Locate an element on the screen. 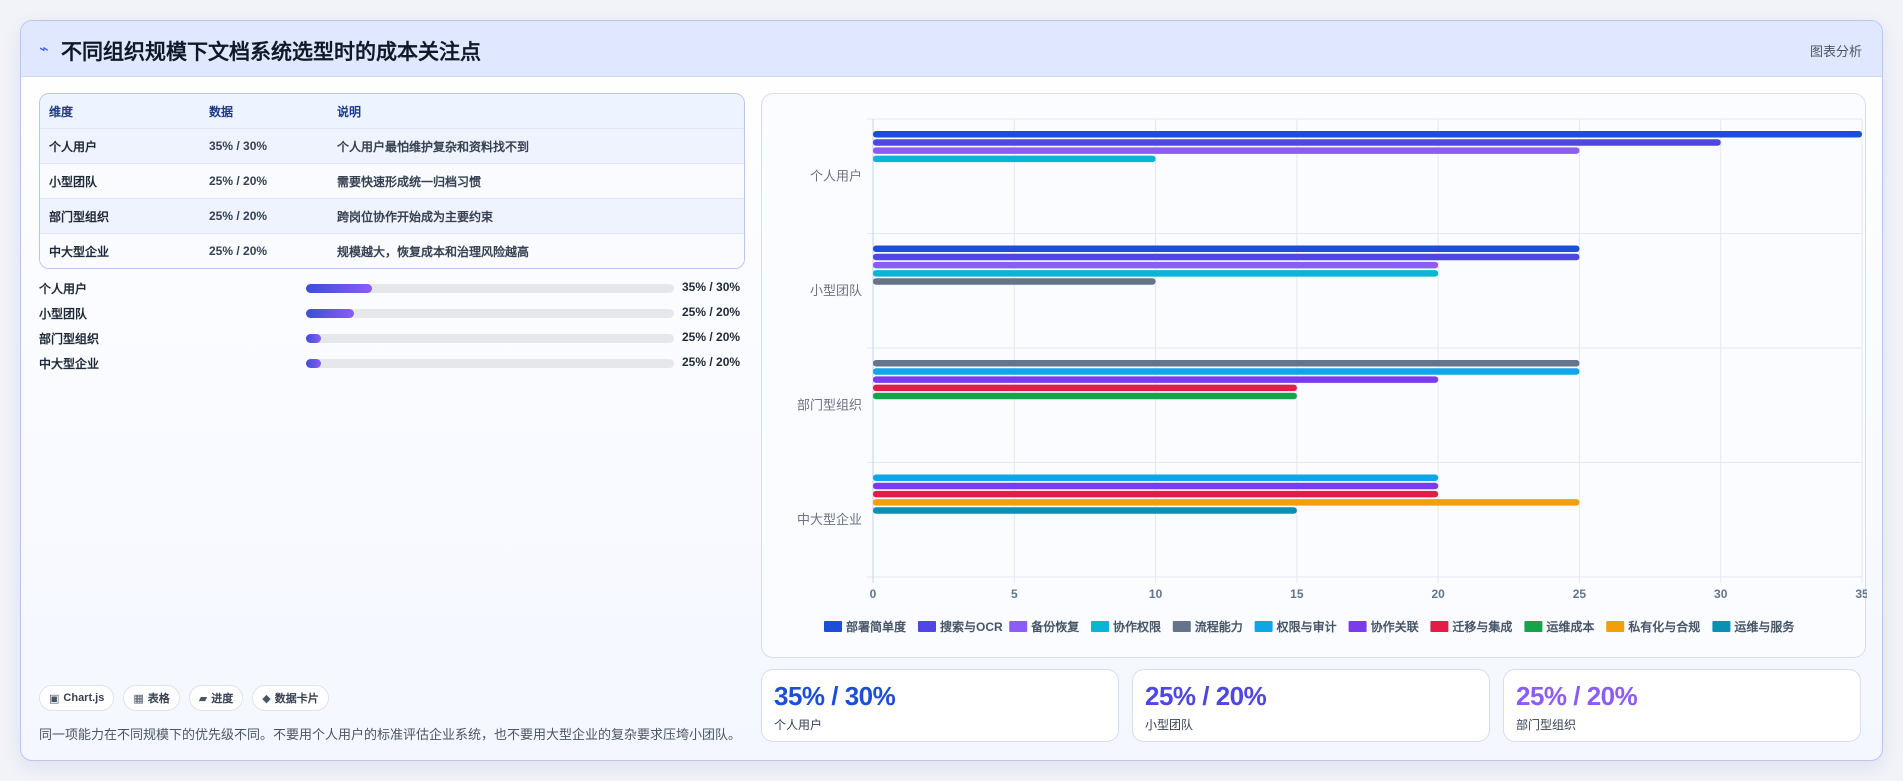  card-header: ⌁ 不同组织规模下文档系统选型时的成本关注点 图表分析 is located at coordinates (951, 49).